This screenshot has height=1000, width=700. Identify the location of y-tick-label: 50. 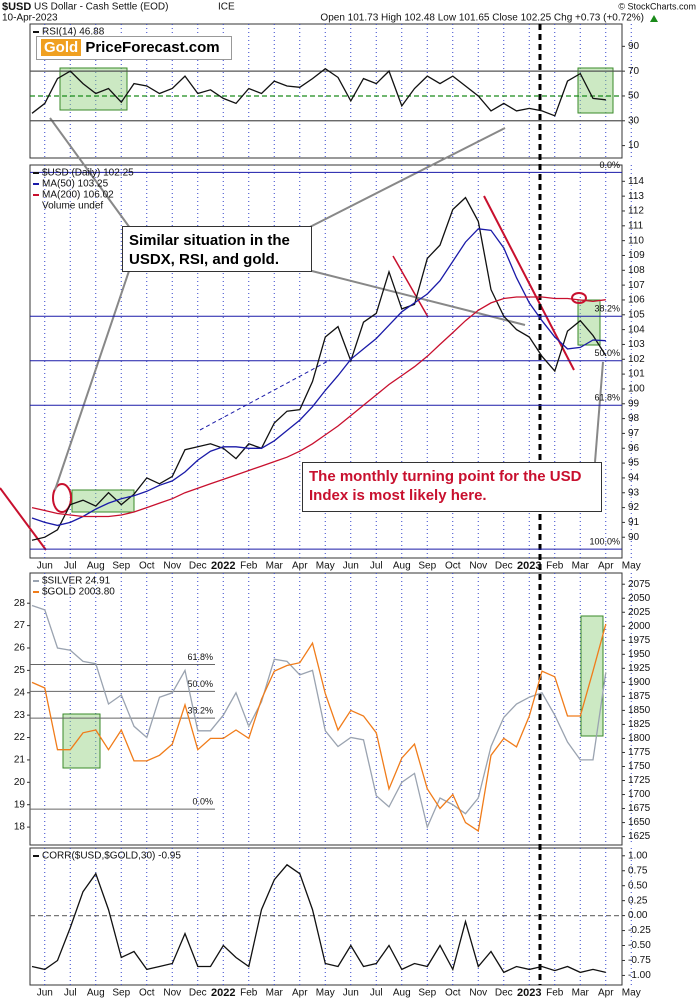
(634, 96).